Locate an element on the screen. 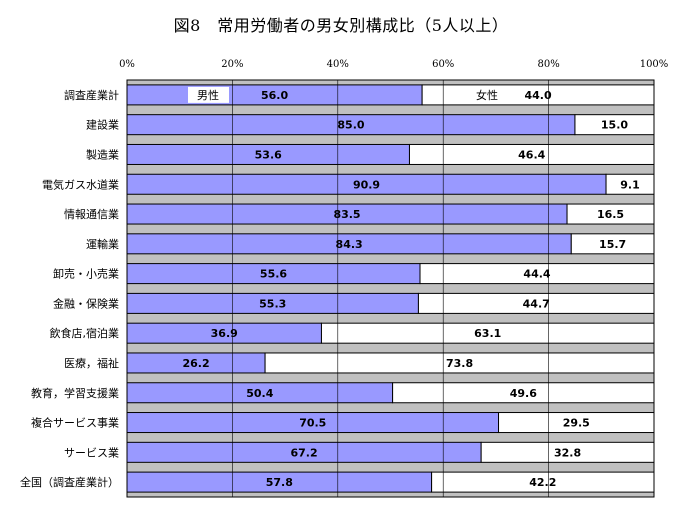 The image size is (682, 505). data-label-female: 16.5 is located at coordinates (610, 214).